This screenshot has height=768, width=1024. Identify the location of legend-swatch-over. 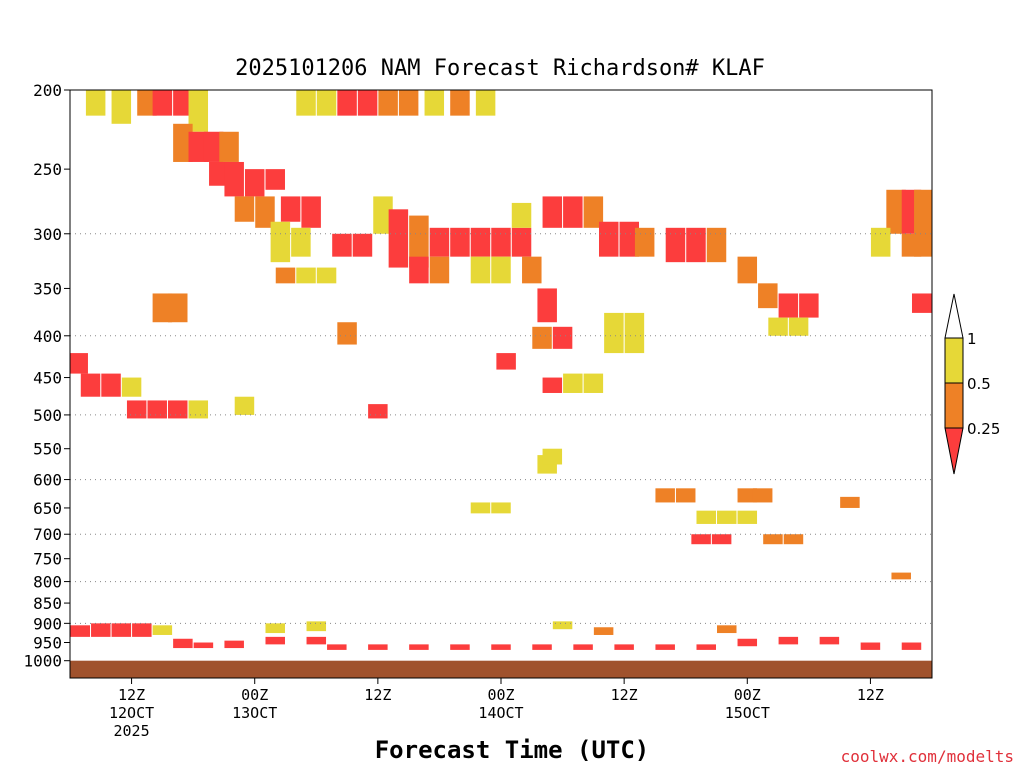
(954, 316).